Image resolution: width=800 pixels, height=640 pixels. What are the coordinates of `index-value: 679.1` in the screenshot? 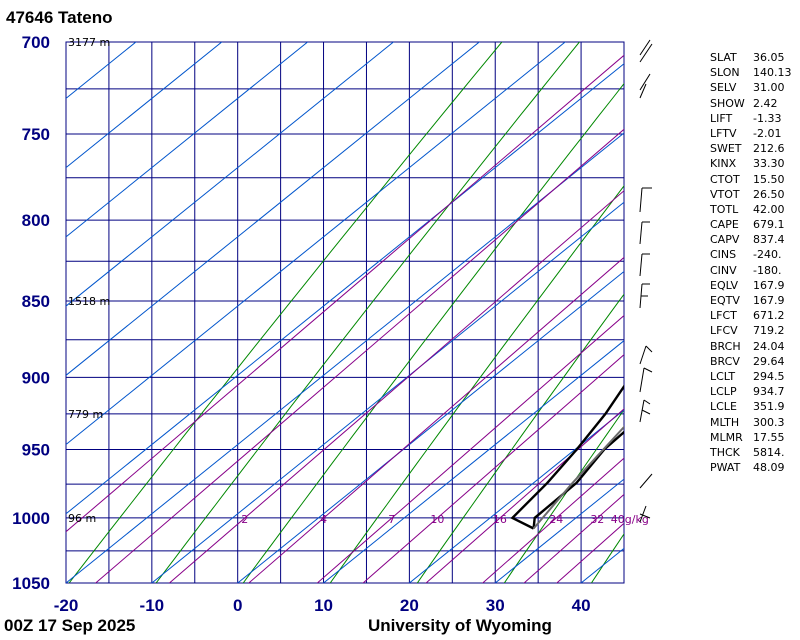 It's located at (769, 225).